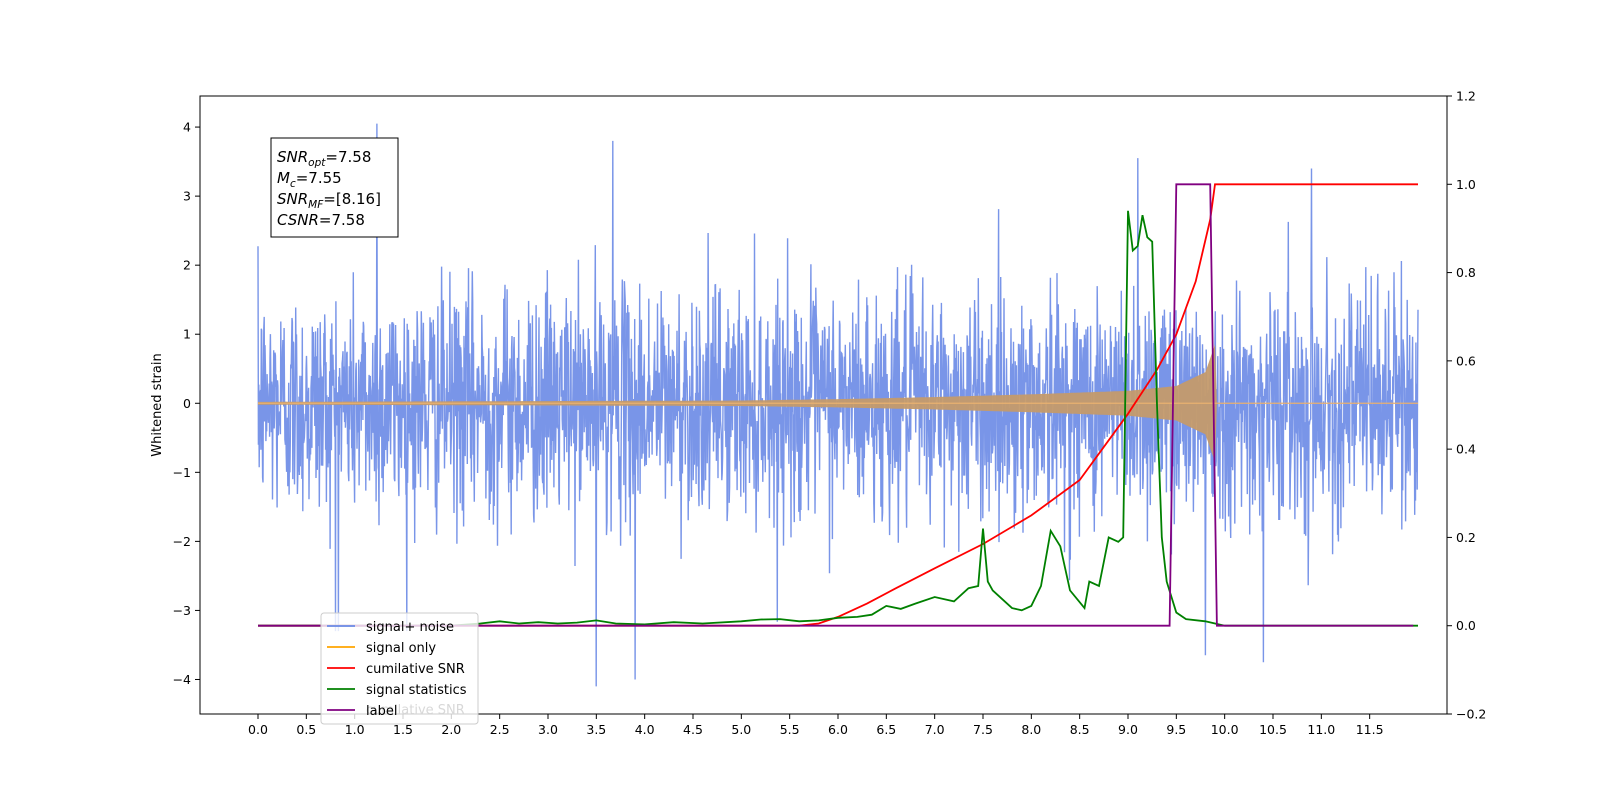 This screenshot has height=800, width=1600. Describe the element at coordinates (1466, 96) in the screenshot. I see `y2-tick-label: 1.2` at that location.